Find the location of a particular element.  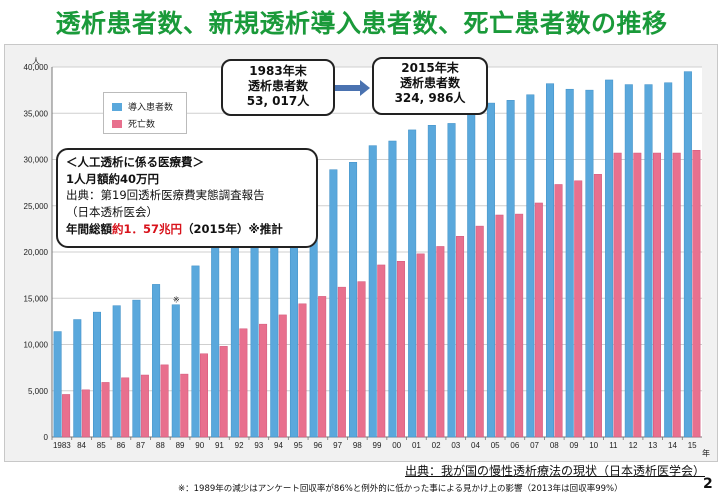

callout-1983-line2: 透析患者数 is located at coordinates (277, 86).